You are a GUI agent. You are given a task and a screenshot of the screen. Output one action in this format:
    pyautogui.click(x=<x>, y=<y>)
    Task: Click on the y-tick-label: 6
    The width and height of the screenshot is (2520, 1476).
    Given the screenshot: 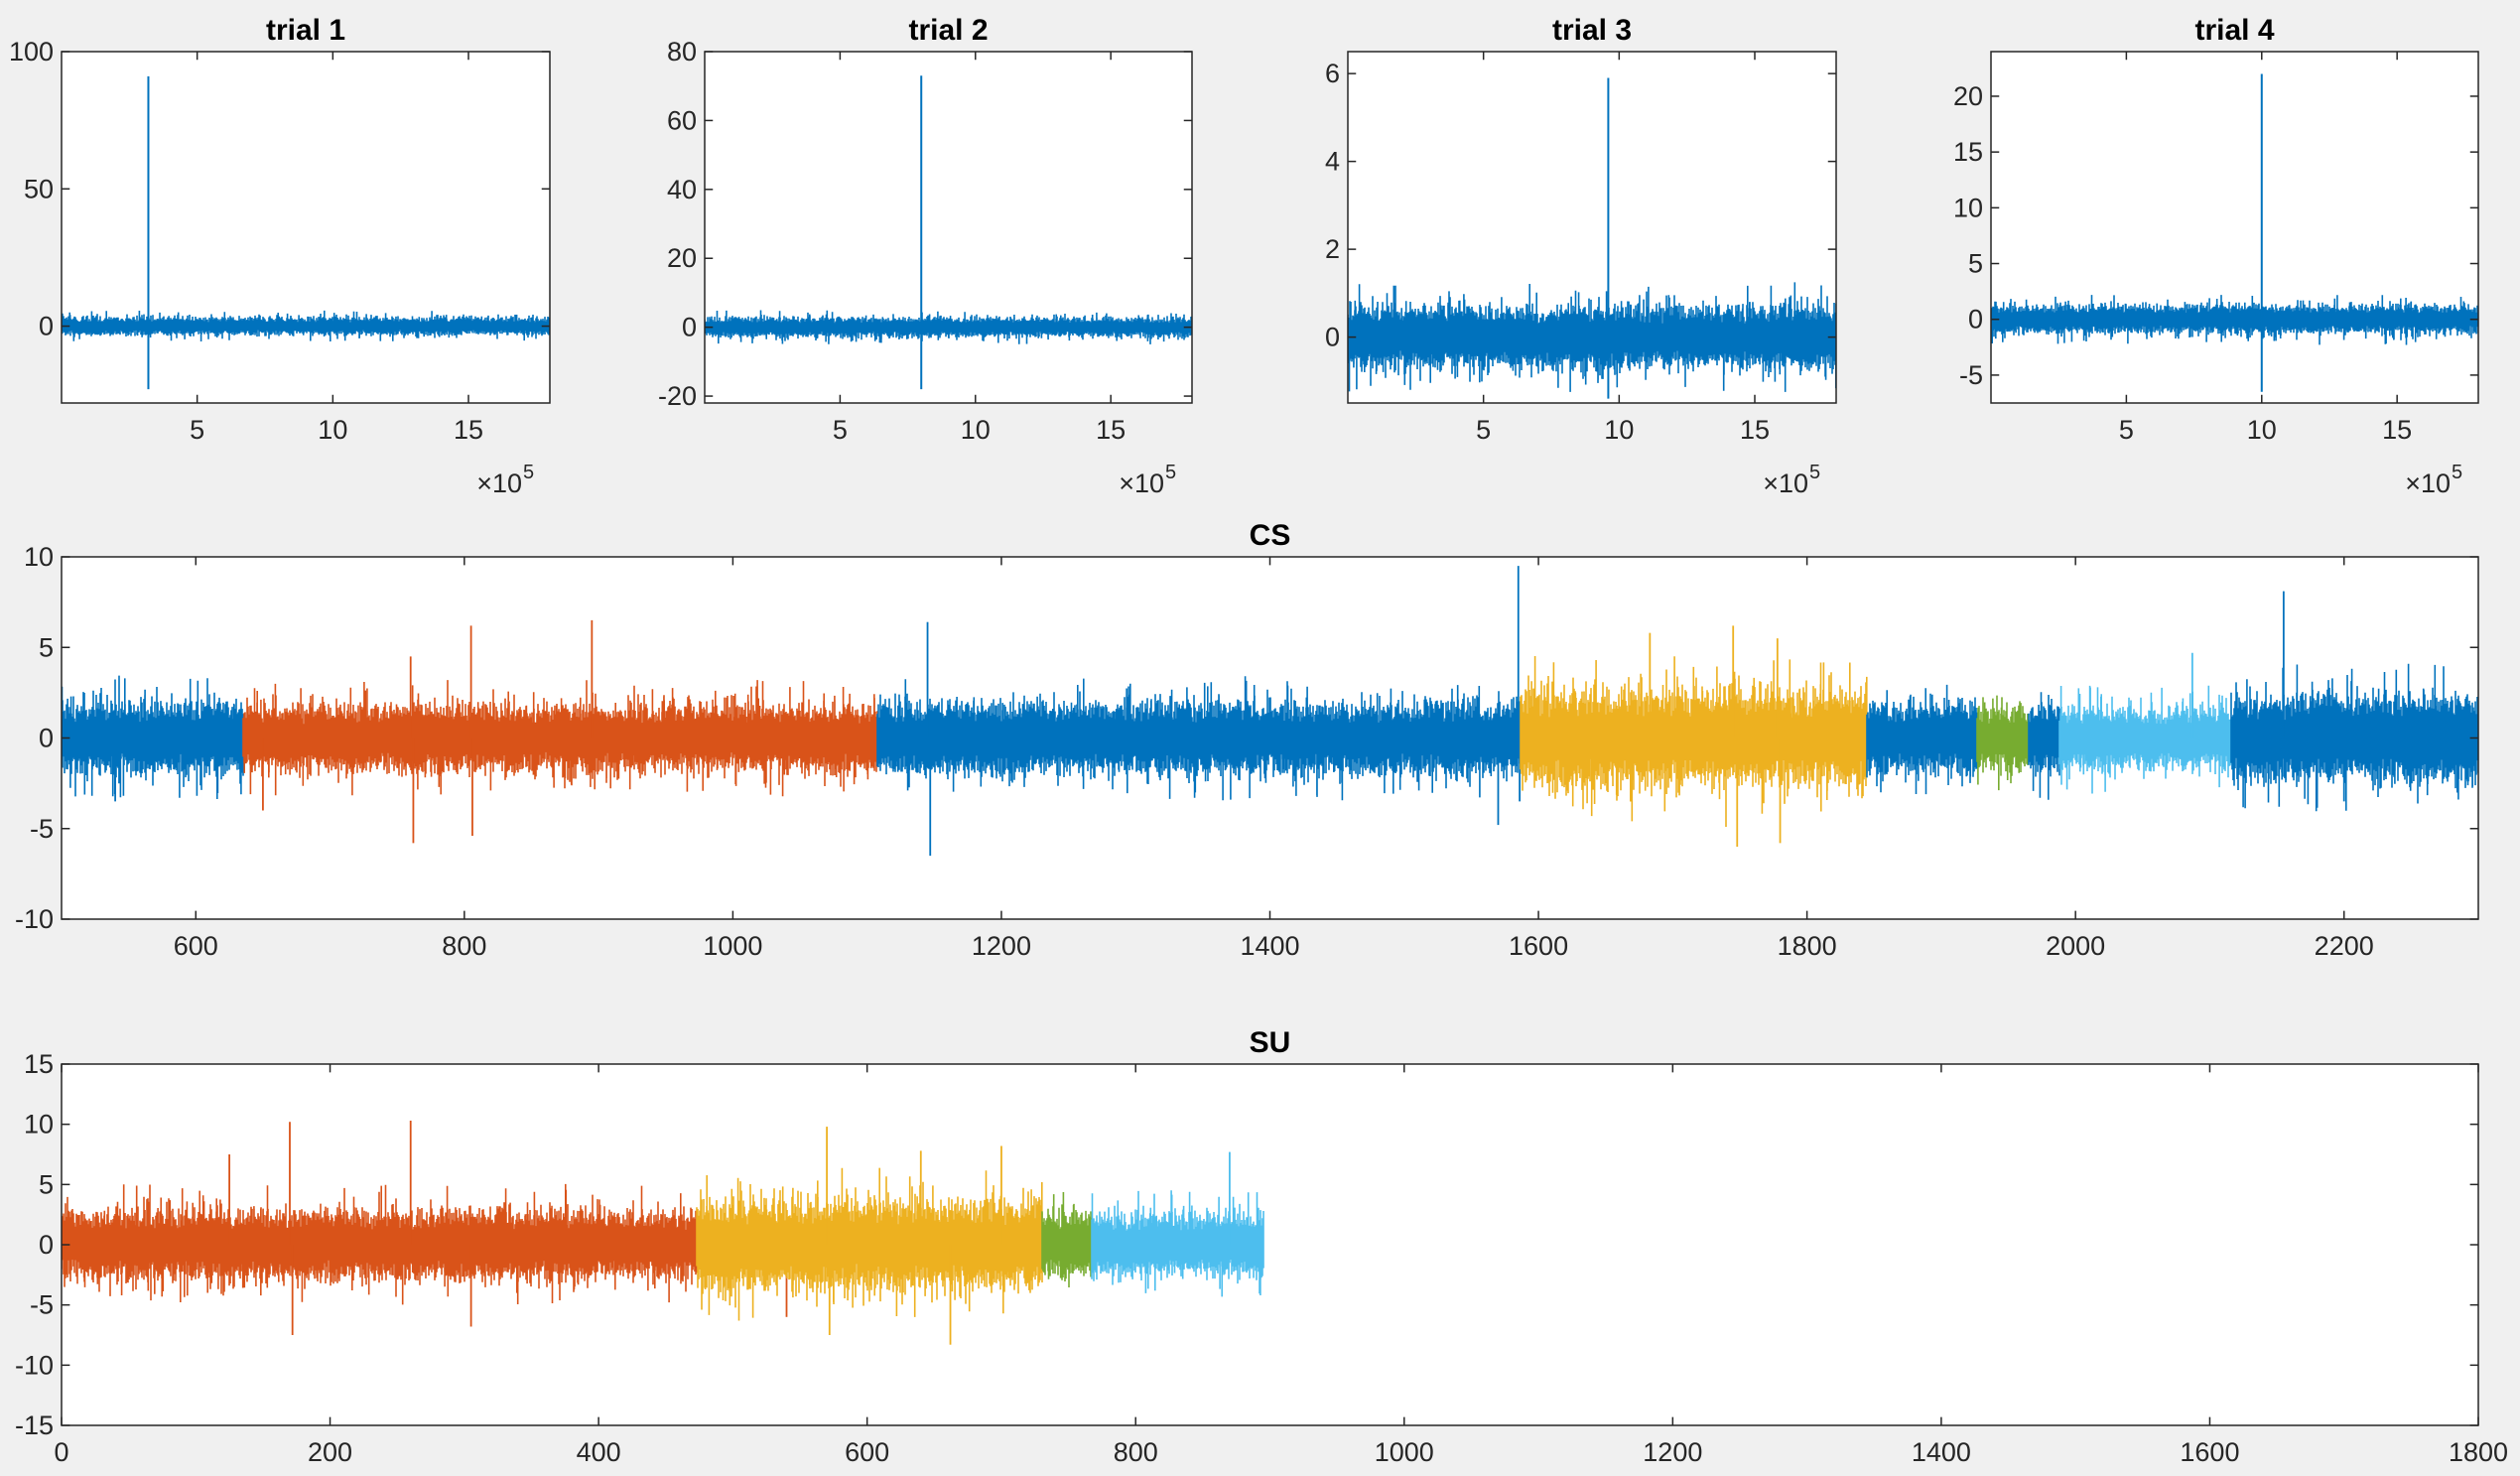 What is the action you would take?
    pyautogui.click(x=1332, y=73)
    